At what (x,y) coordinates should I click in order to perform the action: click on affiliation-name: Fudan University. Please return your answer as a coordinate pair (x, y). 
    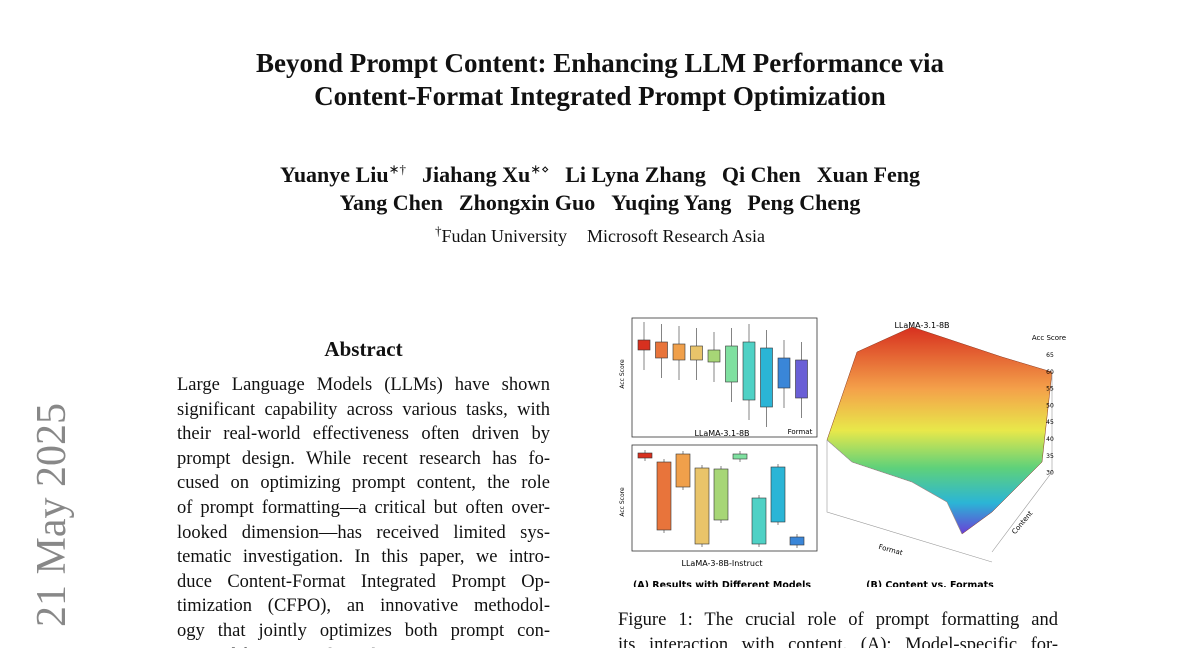
    Looking at the image, I should click on (504, 236).